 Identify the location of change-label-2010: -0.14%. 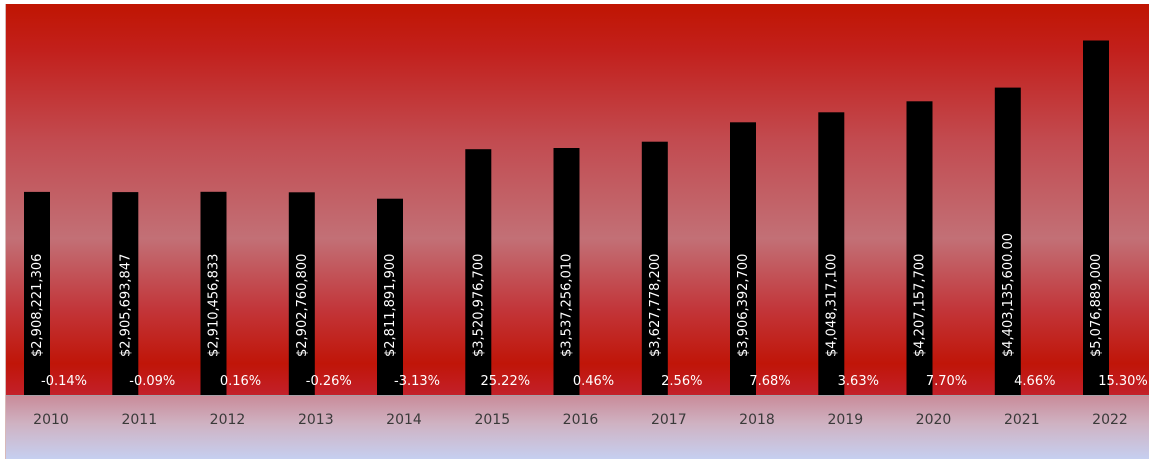
(64, 381).